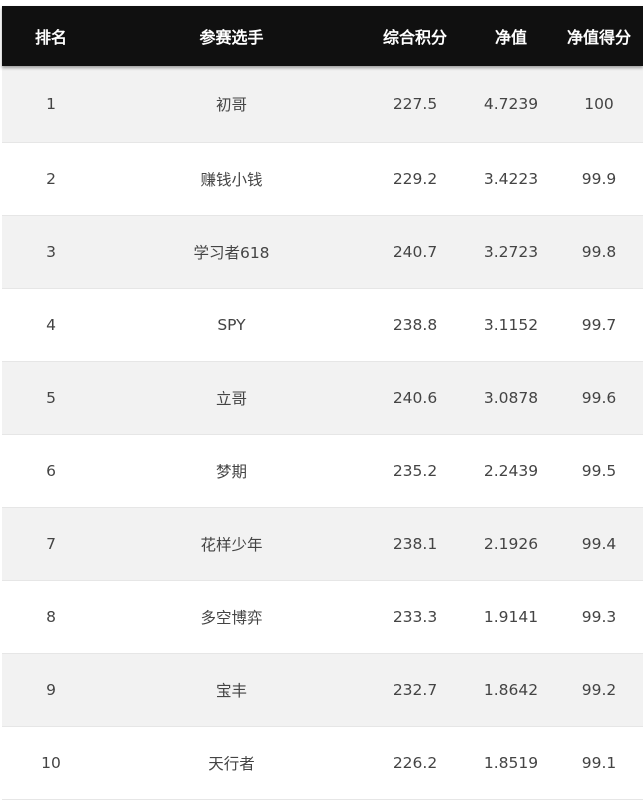 This screenshot has width=643, height=804. I want to click on nav-score-cell: 99.6, so click(599, 398).